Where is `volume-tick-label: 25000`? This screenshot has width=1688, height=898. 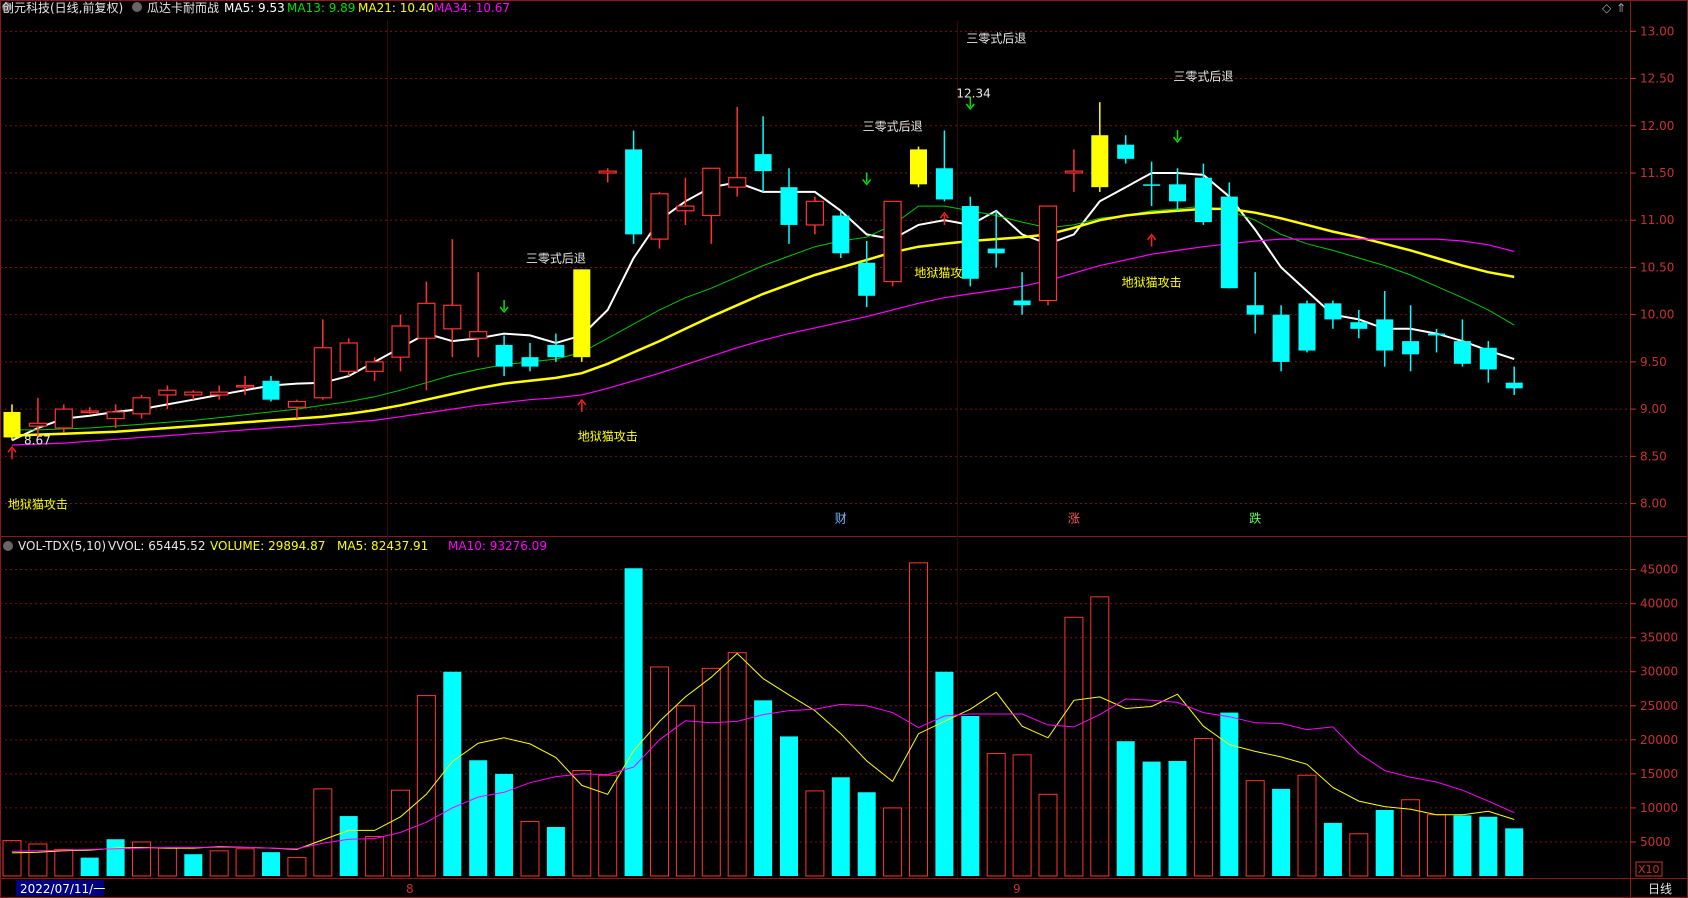
volume-tick-label: 25000 is located at coordinates (1659, 706).